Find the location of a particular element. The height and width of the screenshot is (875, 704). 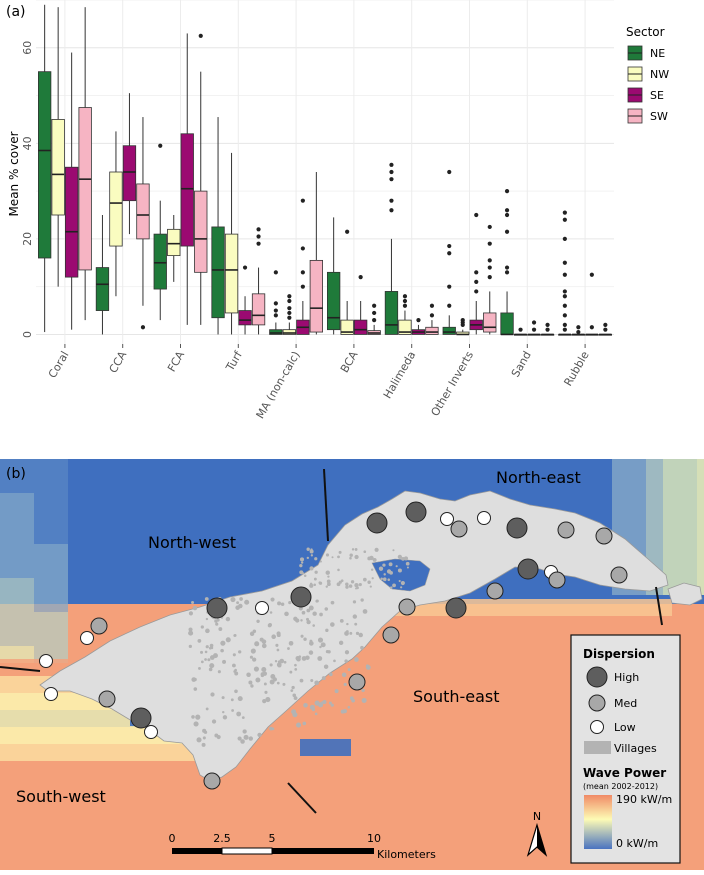

box-SE-rubble is located at coordinates (592, 304).